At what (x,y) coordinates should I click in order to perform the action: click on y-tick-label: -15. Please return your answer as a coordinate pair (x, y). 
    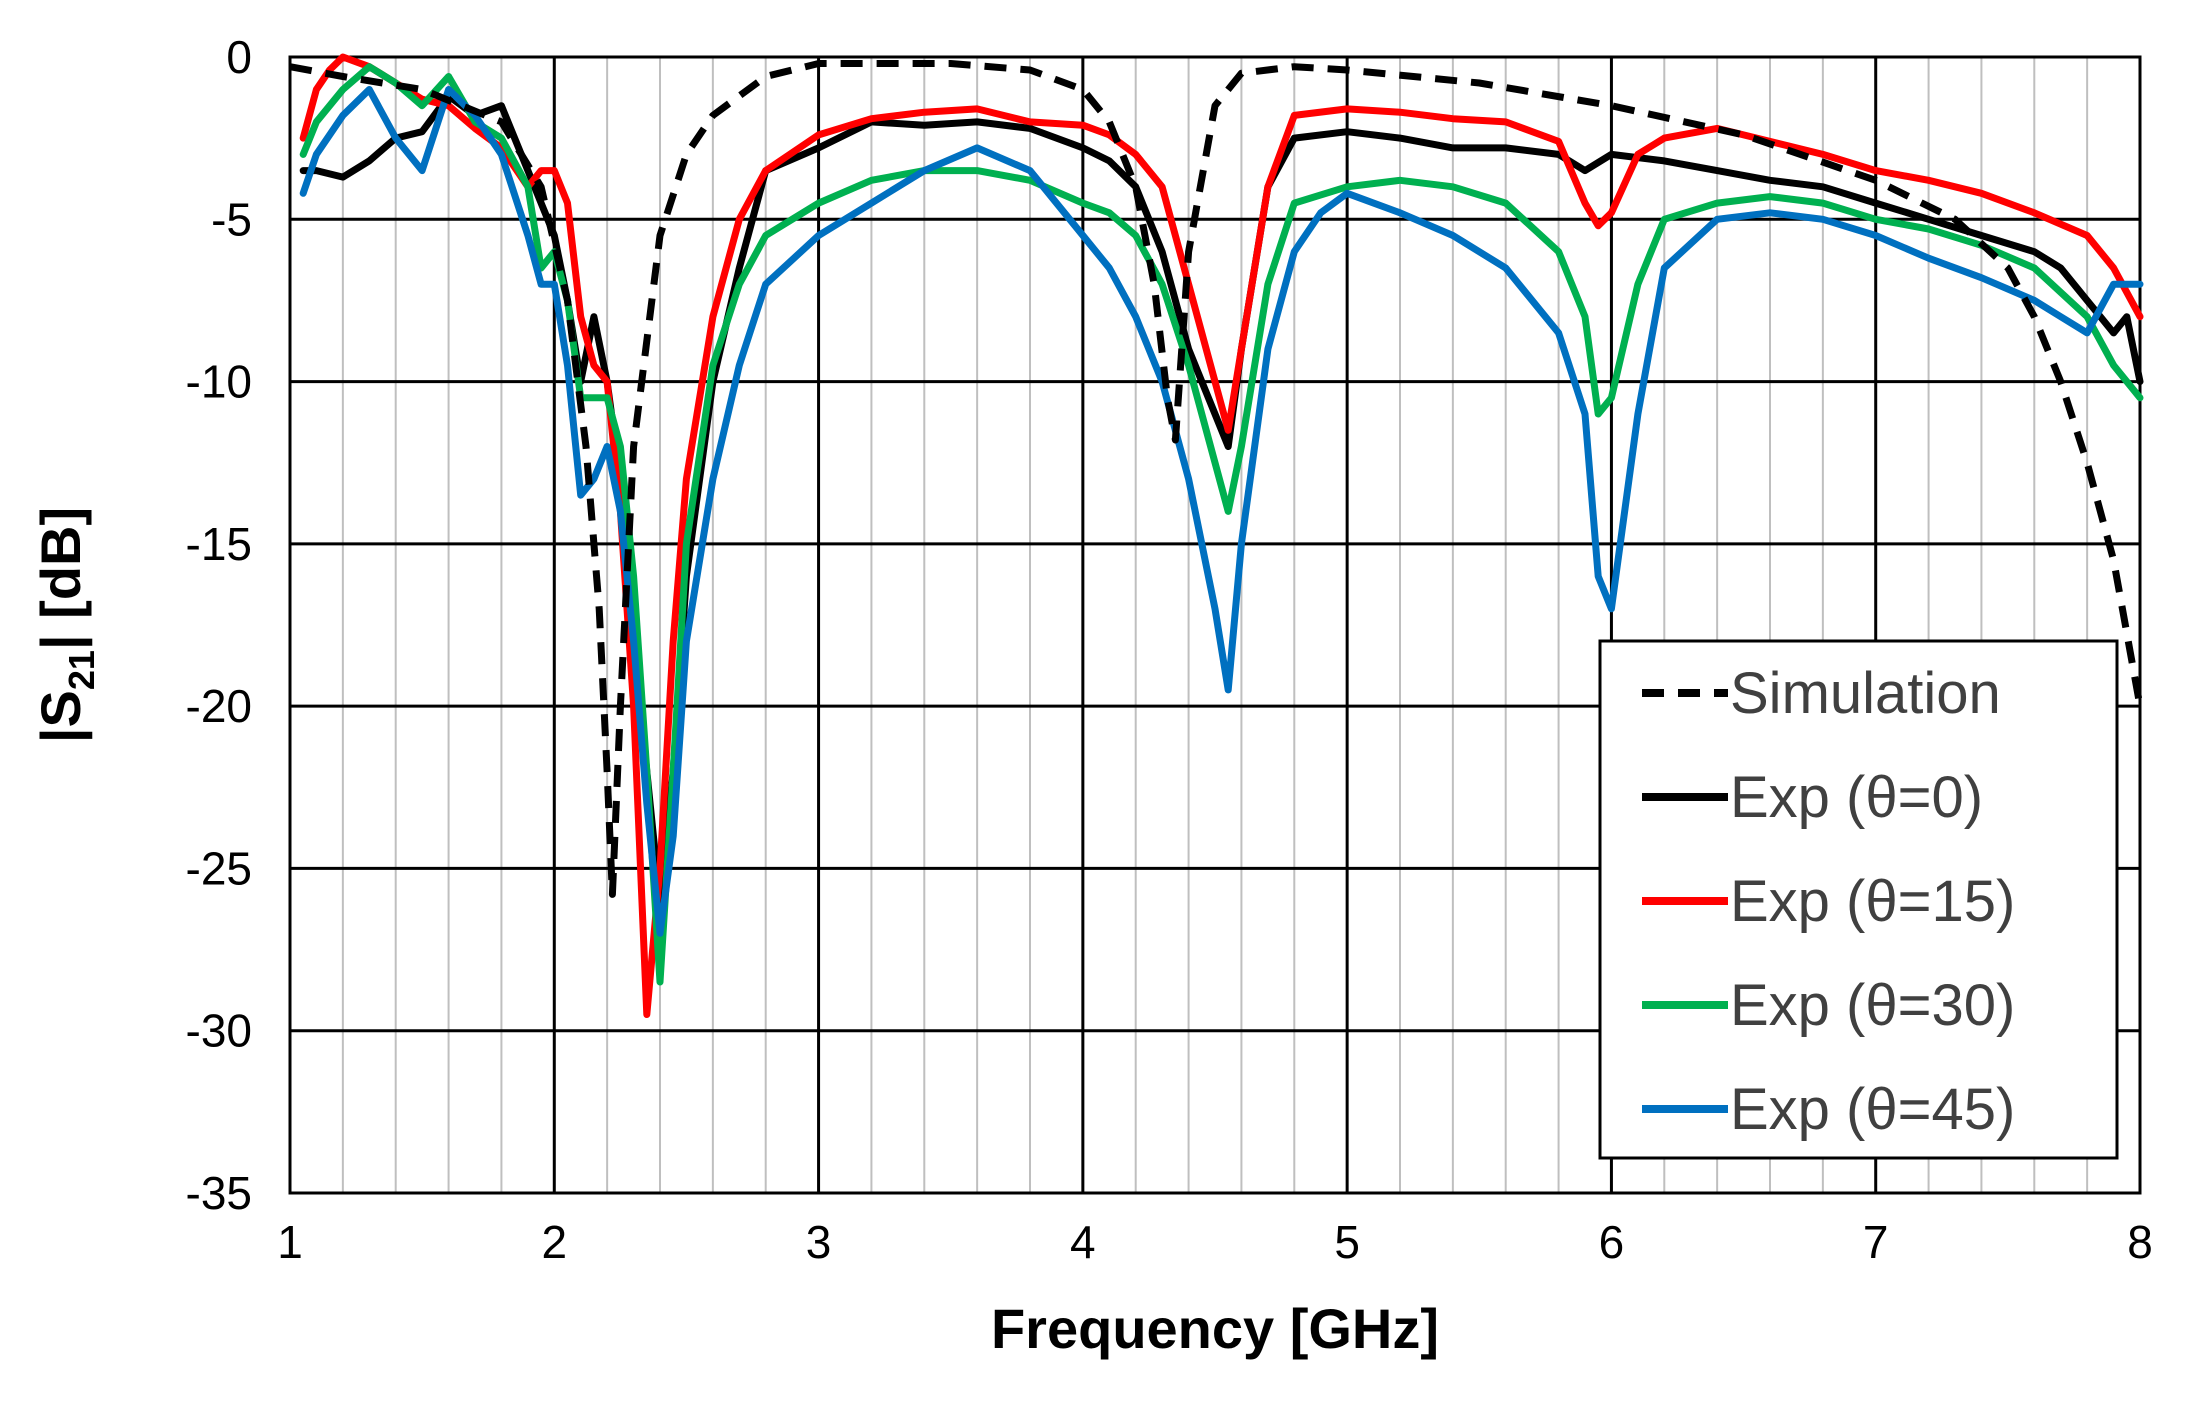
    Looking at the image, I should click on (219, 544).